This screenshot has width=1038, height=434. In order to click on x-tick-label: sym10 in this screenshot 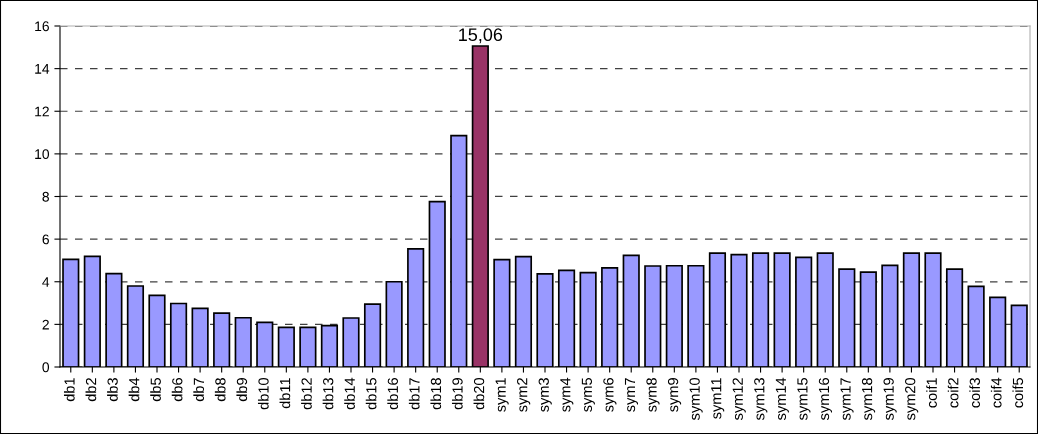, I will do `click(696, 398)`.